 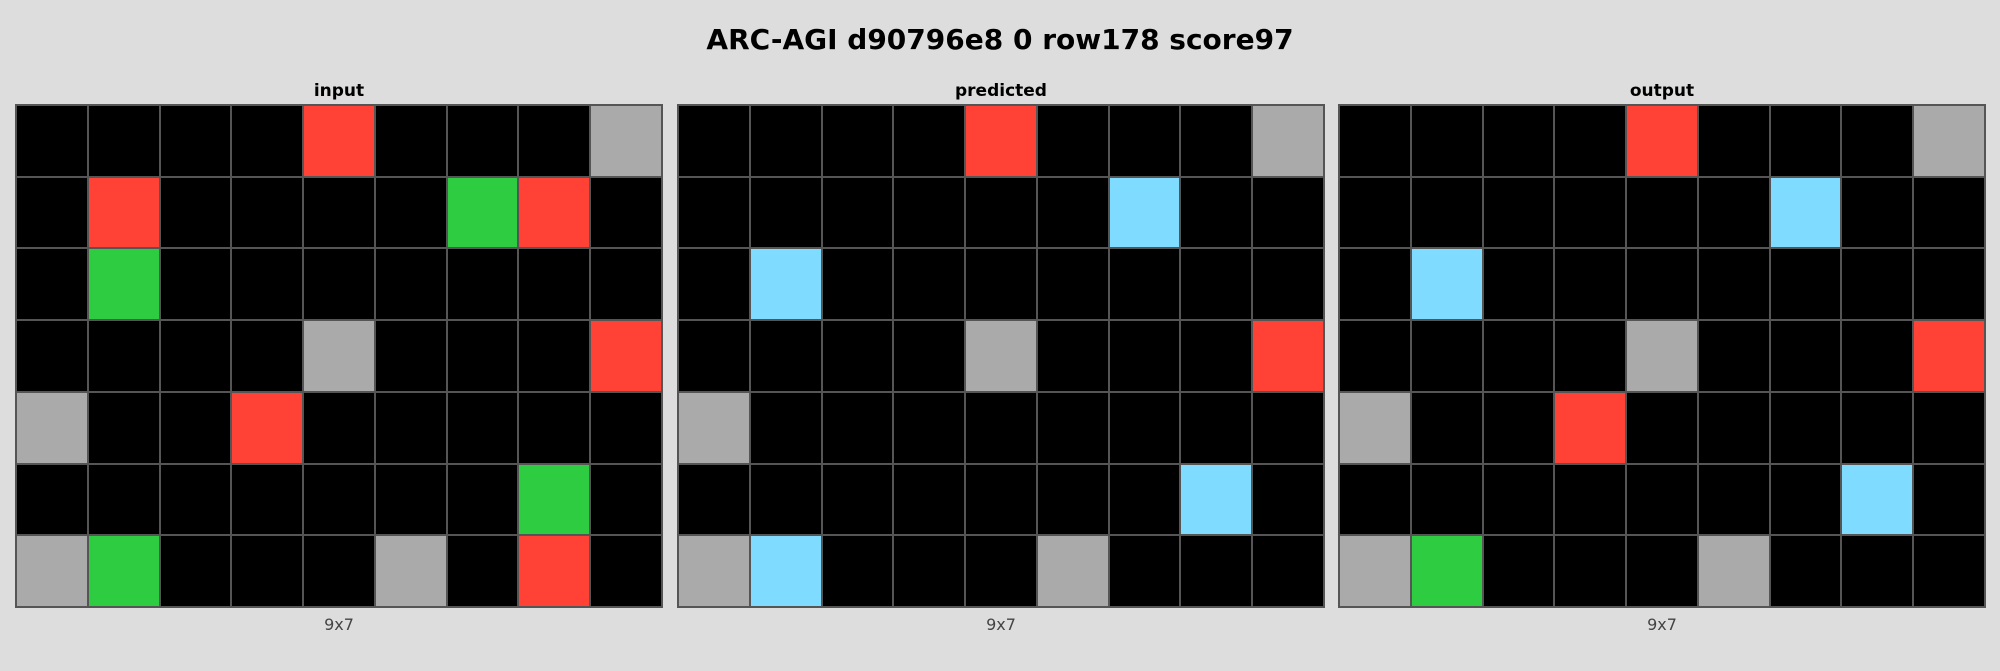 What do you see at coordinates (1001, 91) in the screenshot?
I see `panel-label: predicted` at bounding box center [1001, 91].